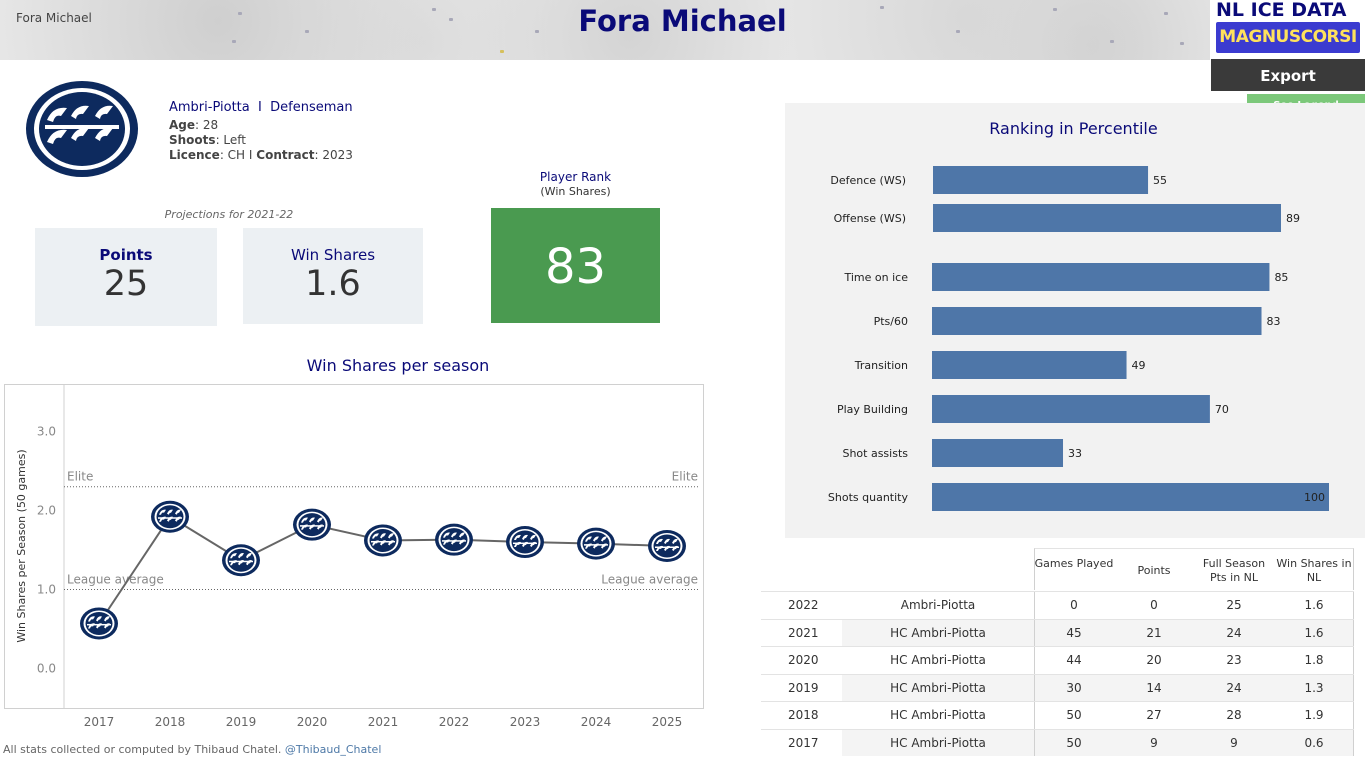 This screenshot has height=767, width=1365. I want to click on row-win-shares-cell: 1.3, so click(1314, 687).